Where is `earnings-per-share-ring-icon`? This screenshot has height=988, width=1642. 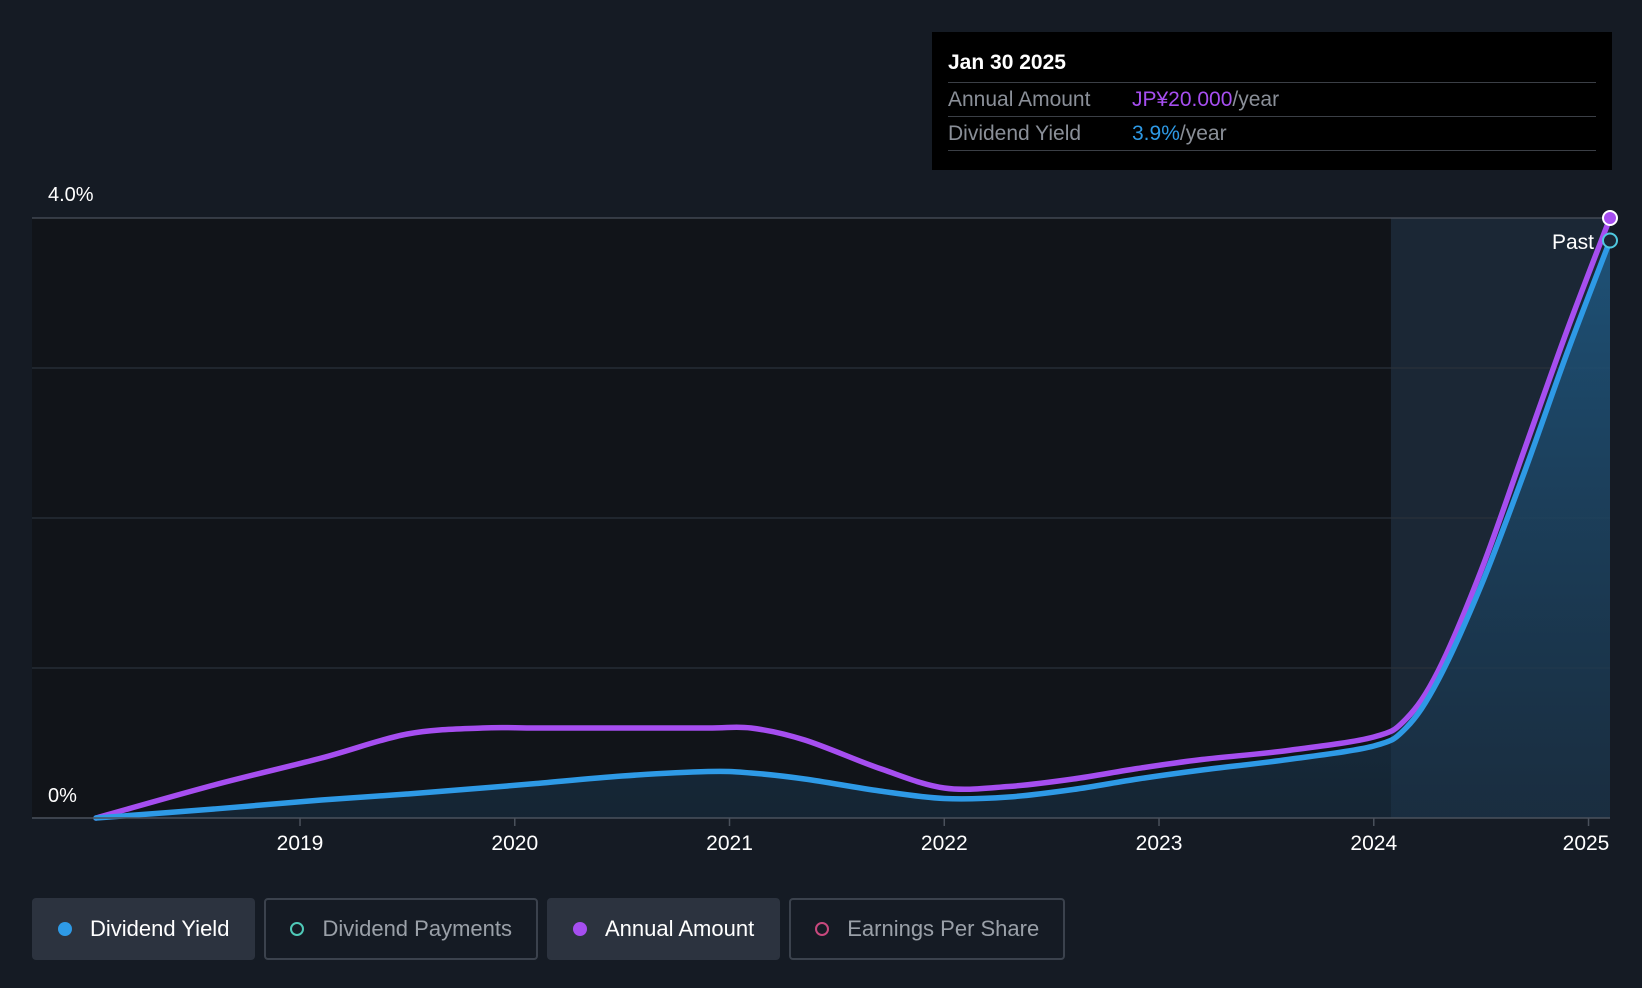
earnings-per-share-ring-icon is located at coordinates (822, 929).